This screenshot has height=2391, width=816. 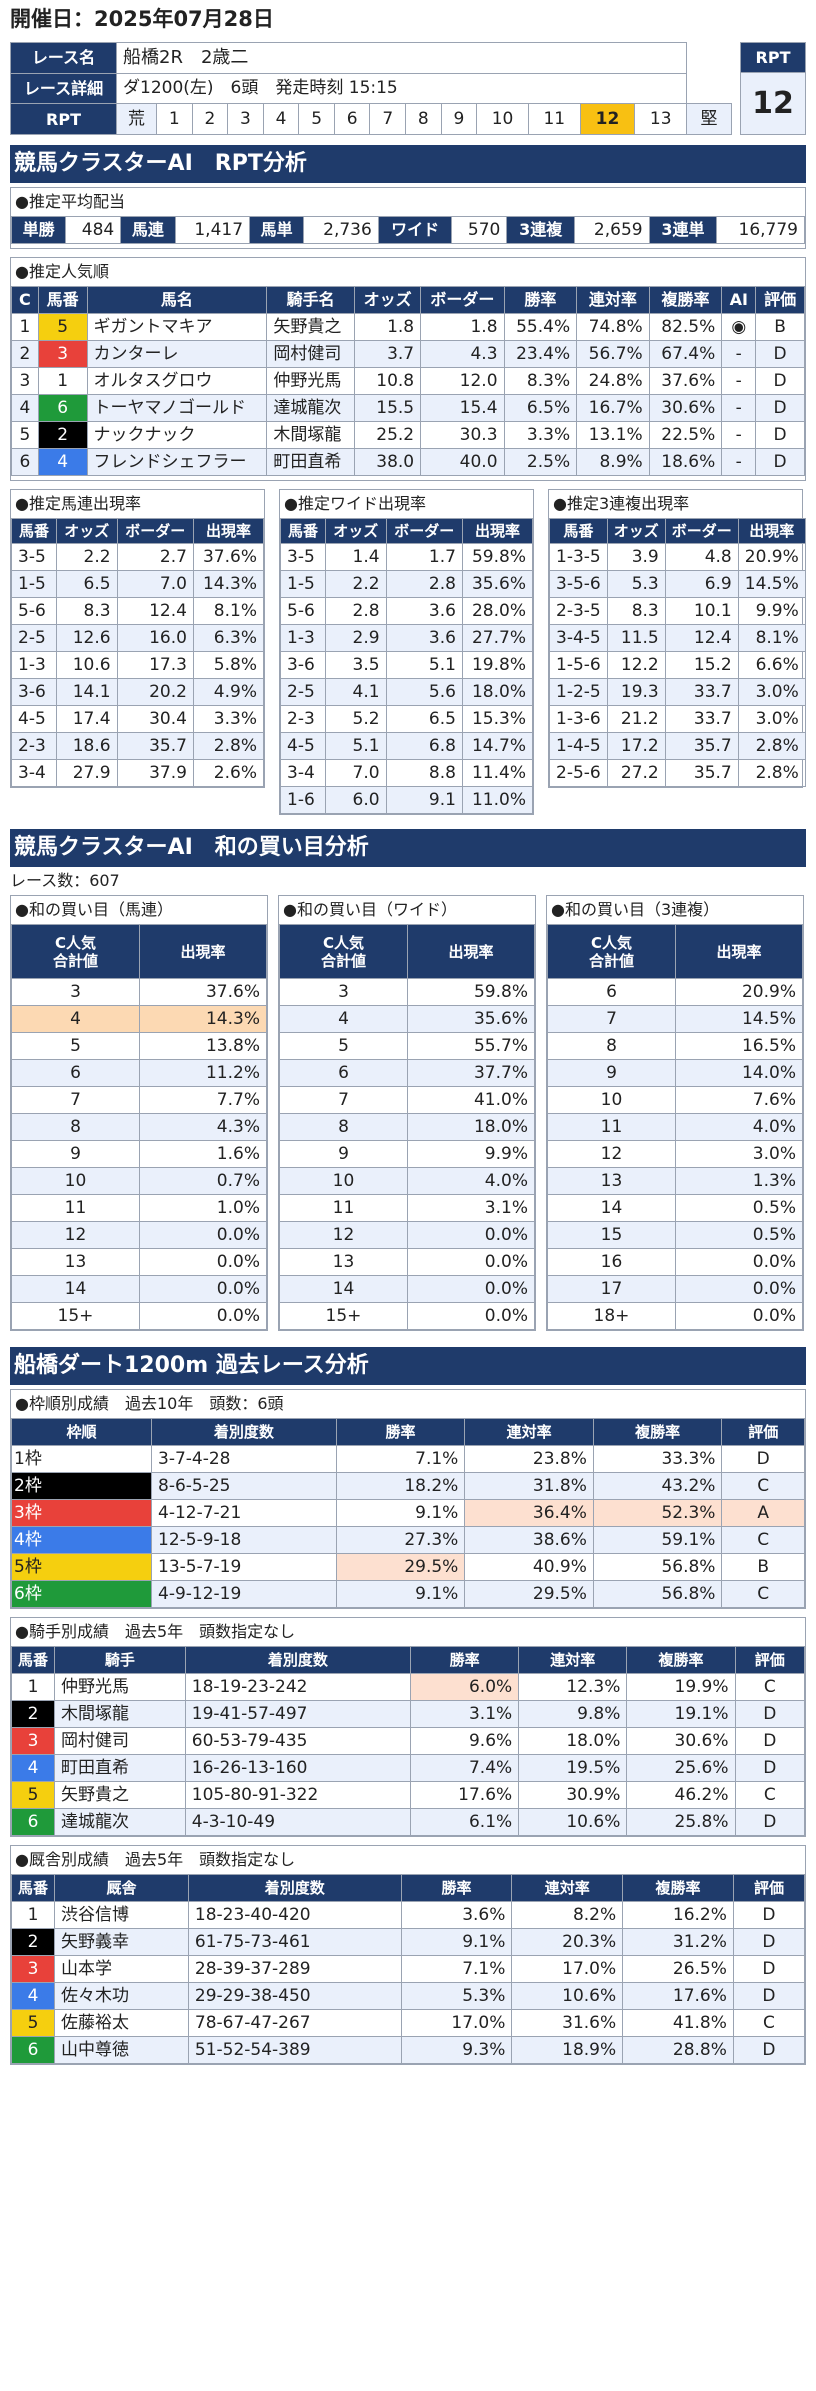 What do you see at coordinates (635, 909) in the screenshot?
I see `sum-caption: ●和の買い目（3連複）` at bounding box center [635, 909].